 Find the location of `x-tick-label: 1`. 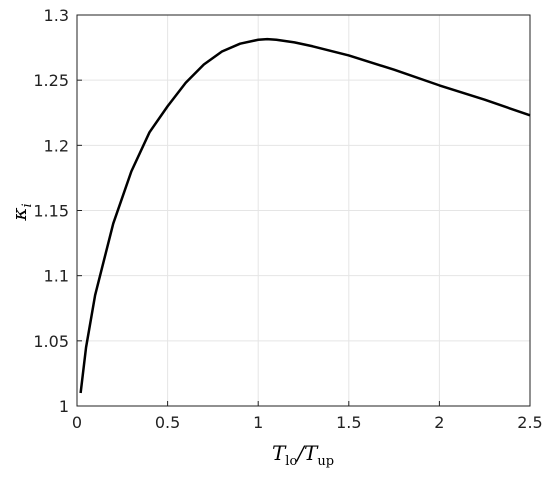

x-tick-label: 1 is located at coordinates (258, 422).